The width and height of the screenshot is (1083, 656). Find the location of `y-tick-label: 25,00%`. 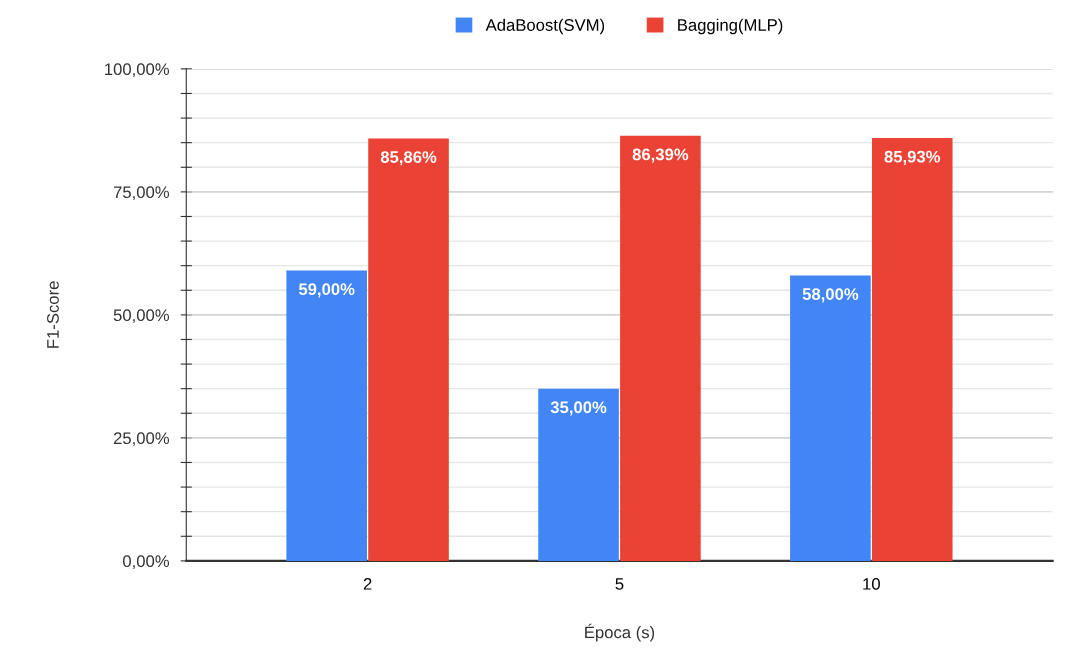

y-tick-label: 25,00% is located at coordinates (141, 439).